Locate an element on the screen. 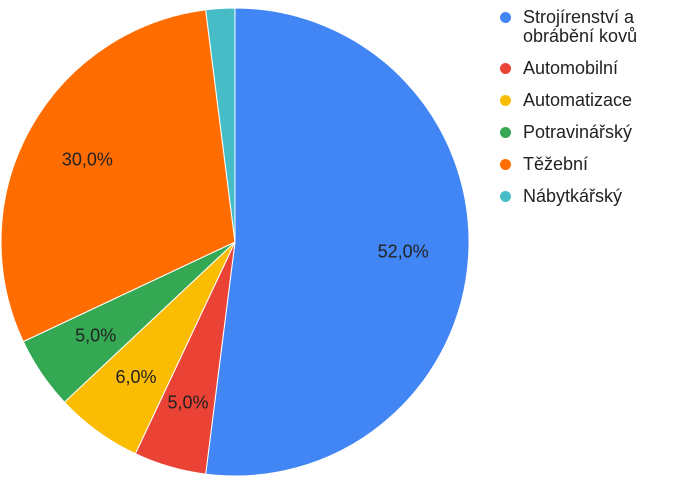 The width and height of the screenshot is (681, 482). legend-item-2: Automatizace is located at coordinates (589, 100).